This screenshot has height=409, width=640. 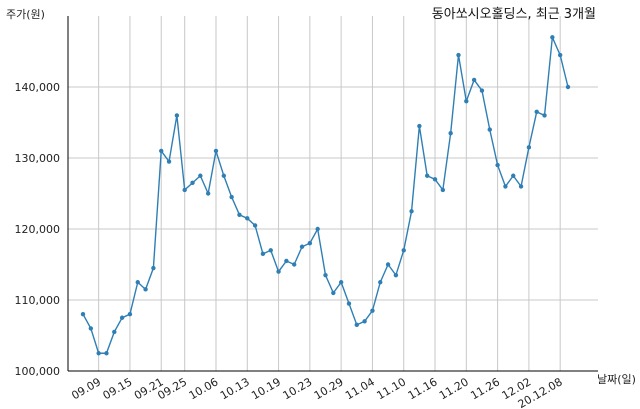 What do you see at coordinates (514, 14) in the screenshot?
I see `chart-title: 동아쏘시오홀딩스, 최근 3개월` at bounding box center [514, 14].